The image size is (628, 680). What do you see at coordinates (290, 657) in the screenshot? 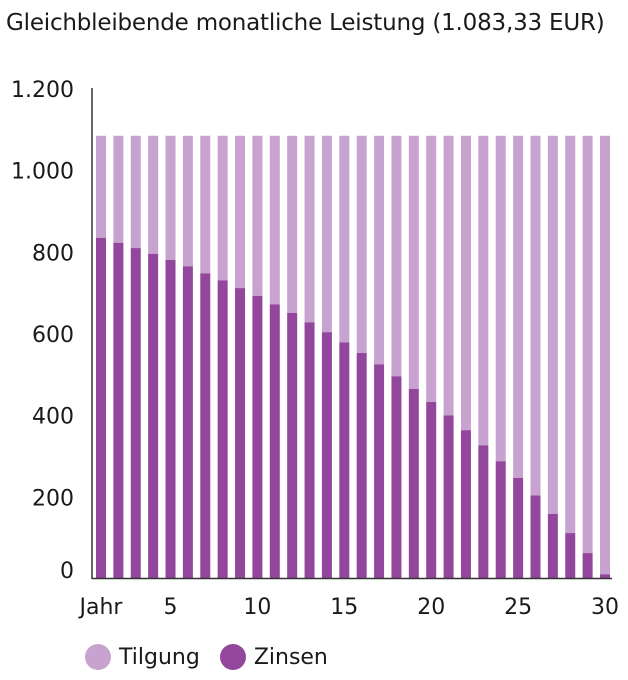
I see `legend-label-zinsen: Zinsen` at bounding box center [290, 657].